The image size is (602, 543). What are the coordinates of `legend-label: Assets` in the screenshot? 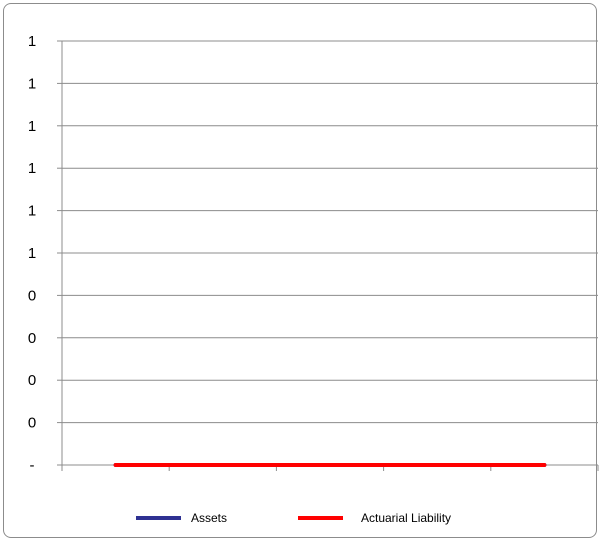 It's located at (209, 518).